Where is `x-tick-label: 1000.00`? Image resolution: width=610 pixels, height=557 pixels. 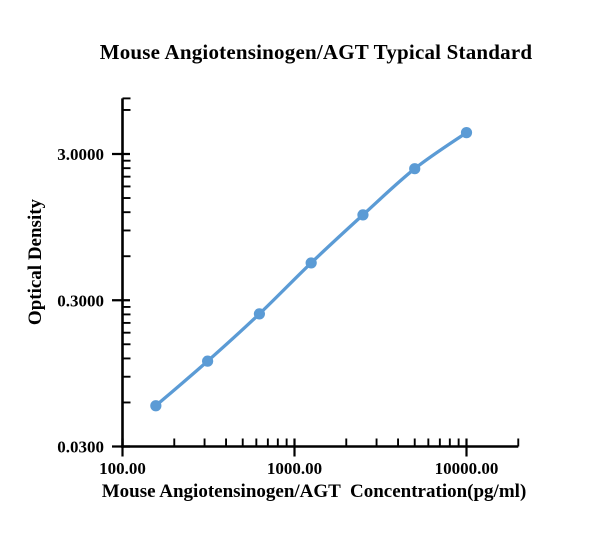 x-tick-label: 1000.00 is located at coordinates (294, 468).